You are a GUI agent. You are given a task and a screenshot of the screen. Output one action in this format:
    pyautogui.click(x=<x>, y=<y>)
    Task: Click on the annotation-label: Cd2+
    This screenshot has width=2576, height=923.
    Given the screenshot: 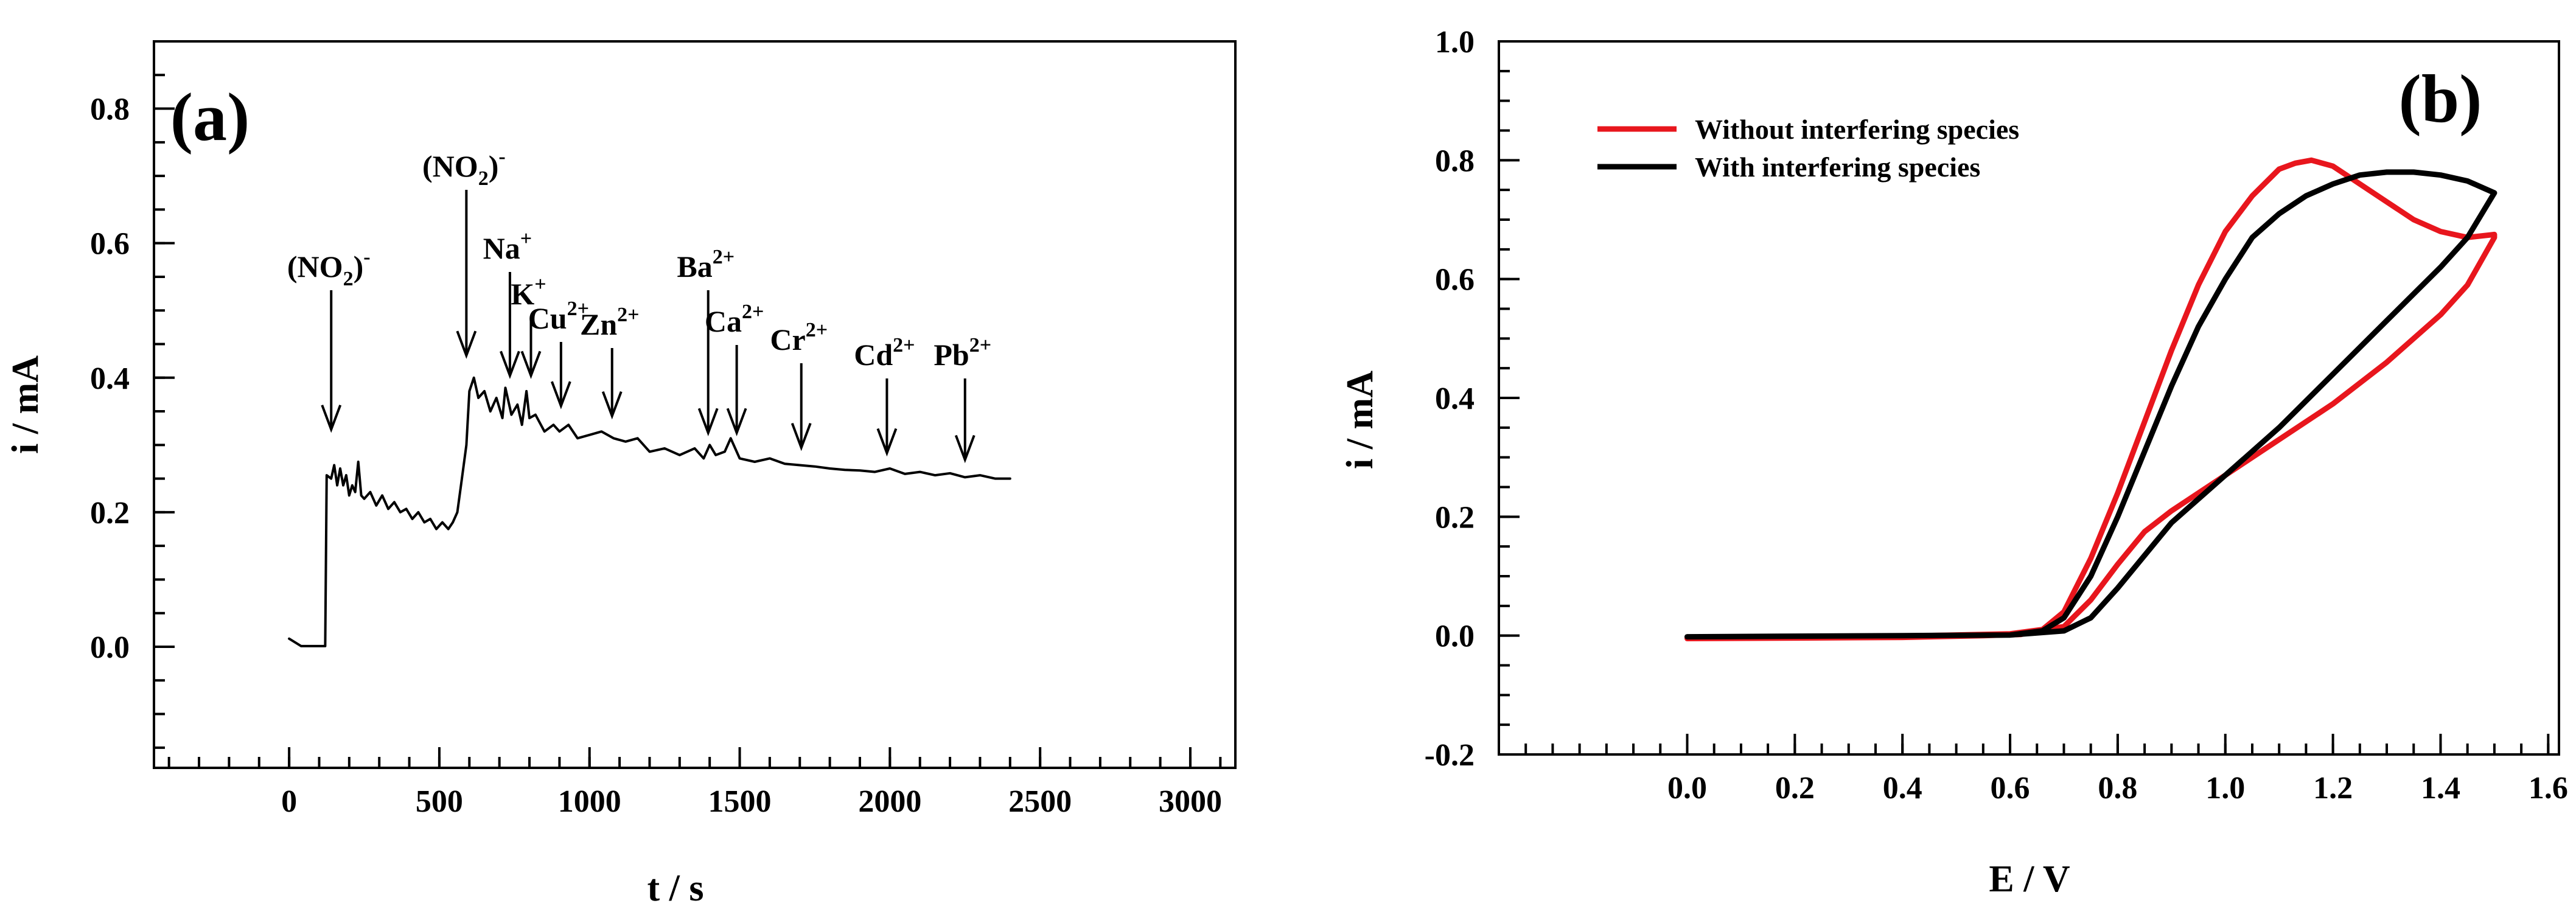 What is the action you would take?
    pyautogui.click(x=884, y=353)
    